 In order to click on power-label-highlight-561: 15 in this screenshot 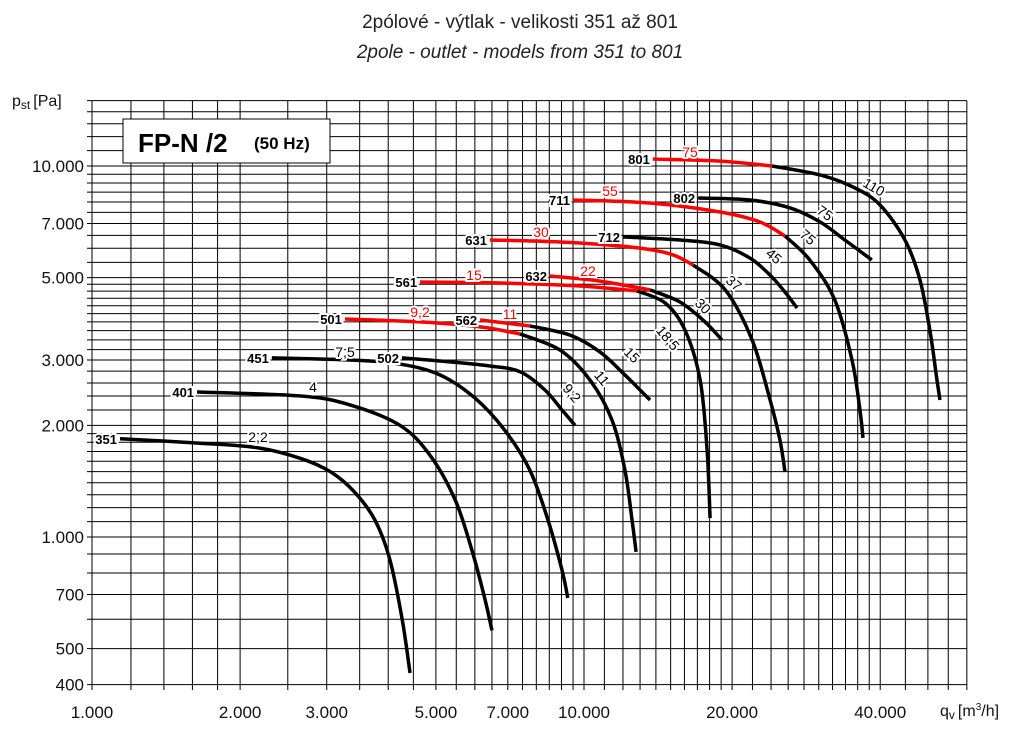, I will do `click(474, 275)`.